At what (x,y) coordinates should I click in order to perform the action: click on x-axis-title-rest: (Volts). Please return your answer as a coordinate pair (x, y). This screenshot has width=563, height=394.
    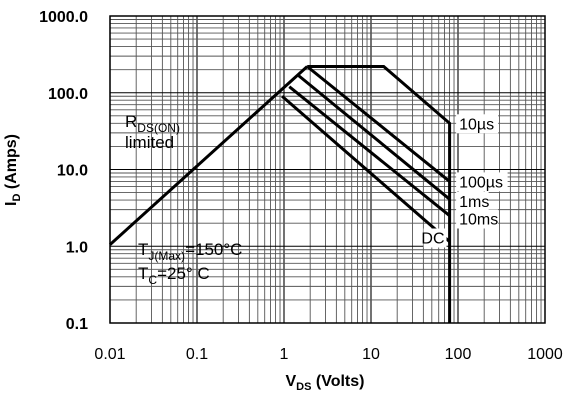
    Looking at the image, I should click on (337, 381).